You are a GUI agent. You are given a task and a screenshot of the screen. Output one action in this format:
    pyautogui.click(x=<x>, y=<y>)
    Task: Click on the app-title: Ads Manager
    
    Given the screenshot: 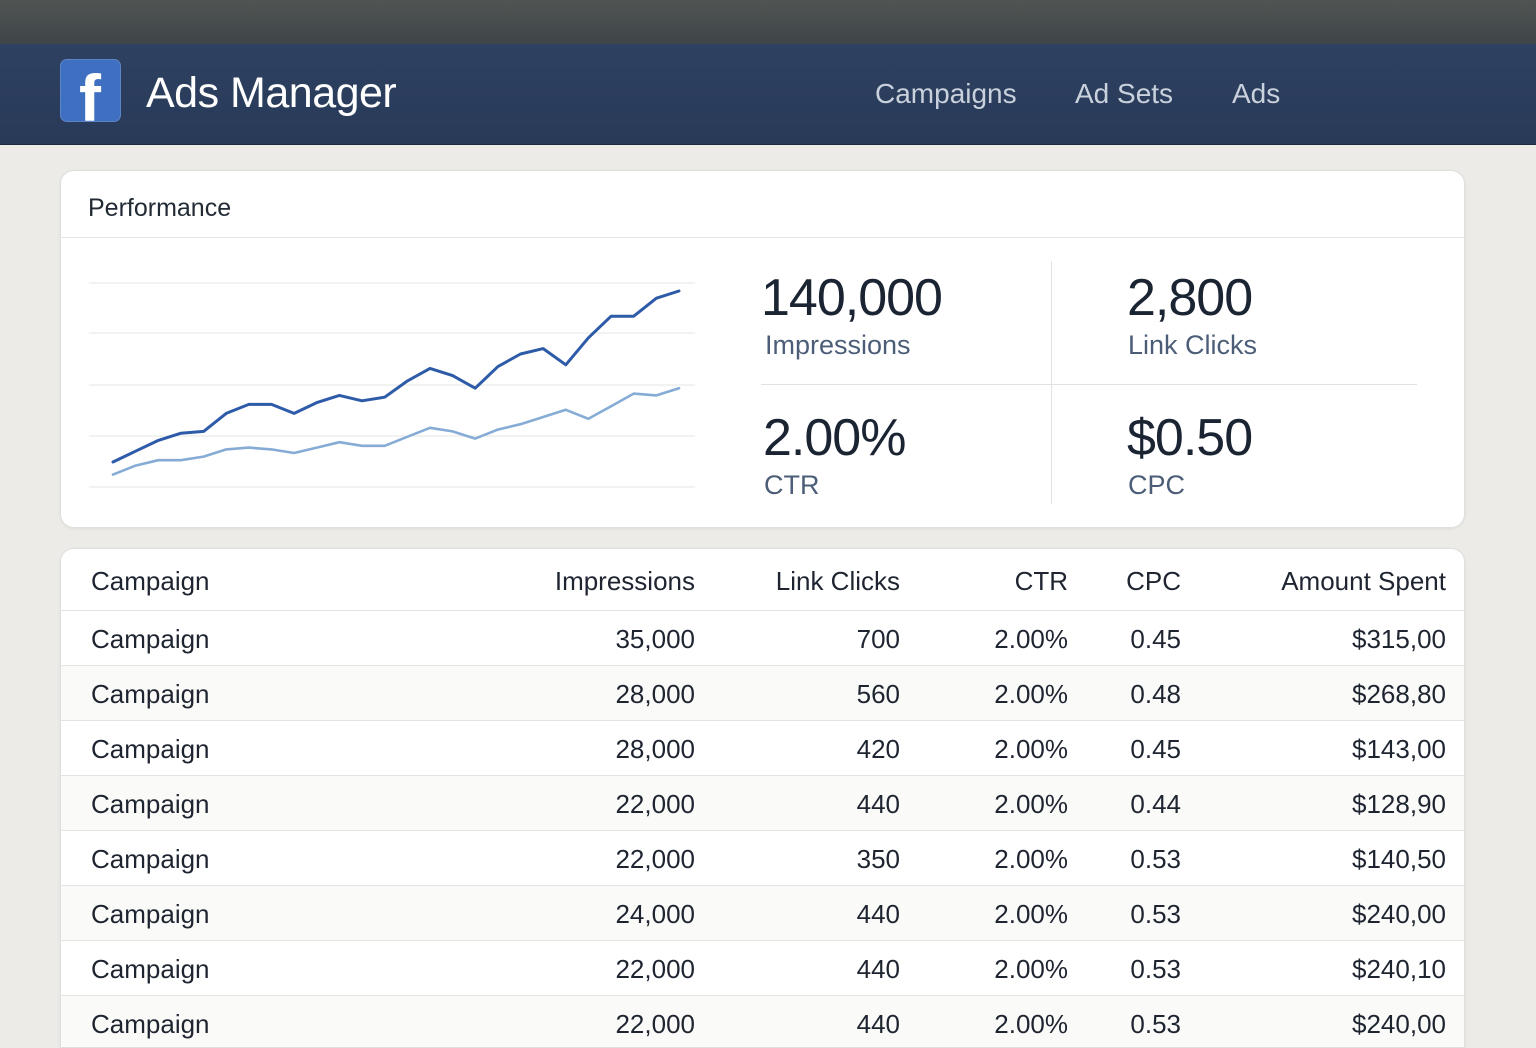 What is the action you would take?
    pyautogui.click(x=271, y=93)
    